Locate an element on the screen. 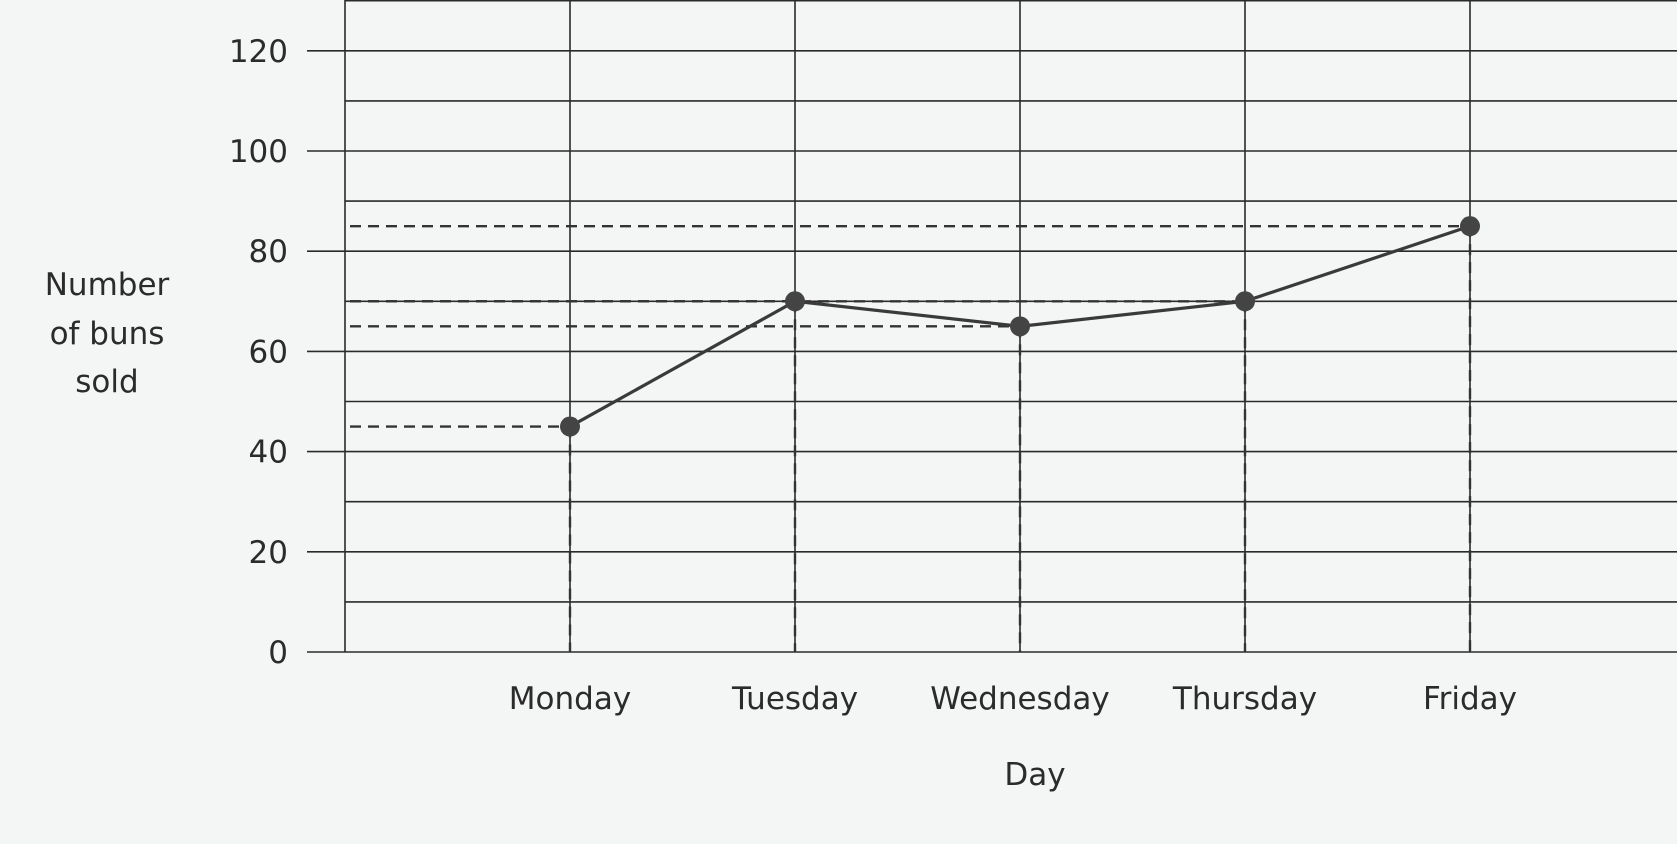 The width and height of the screenshot is (1677, 844). y-tick-label: 60 is located at coordinates (268, 352).